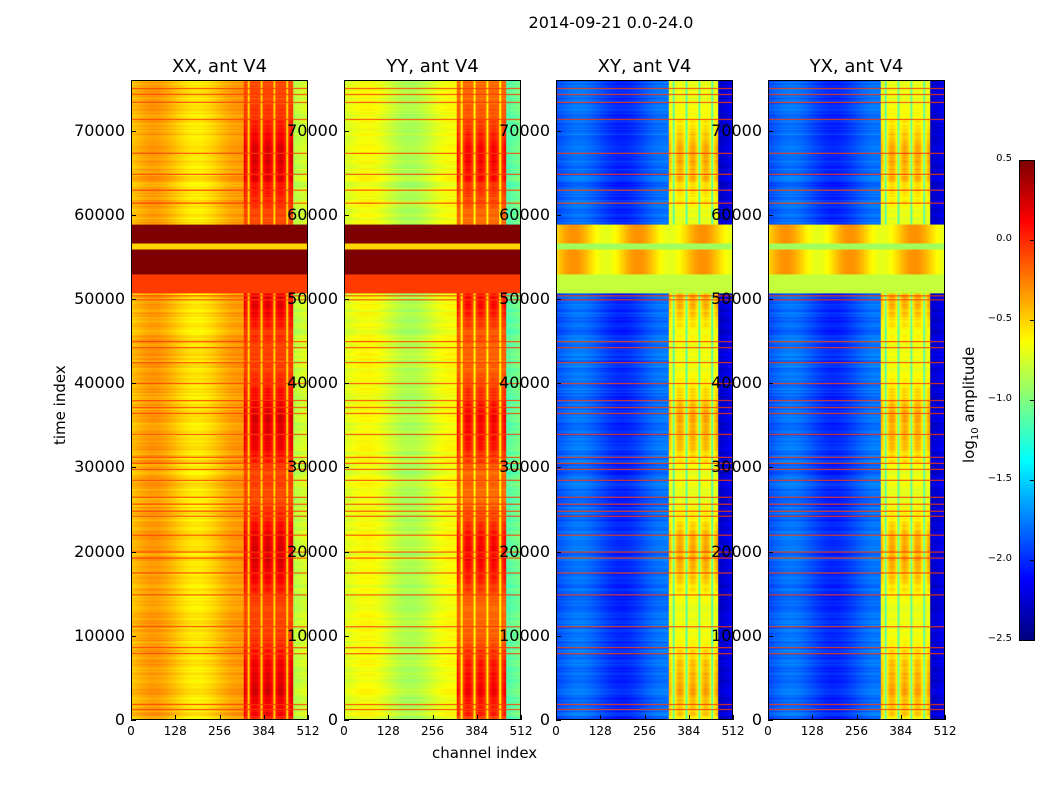 The image size is (1050, 800). What do you see at coordinates (485, 753) in the screenshot?
I see `x-axis-label: channel index` at bounding box center [485, 753].